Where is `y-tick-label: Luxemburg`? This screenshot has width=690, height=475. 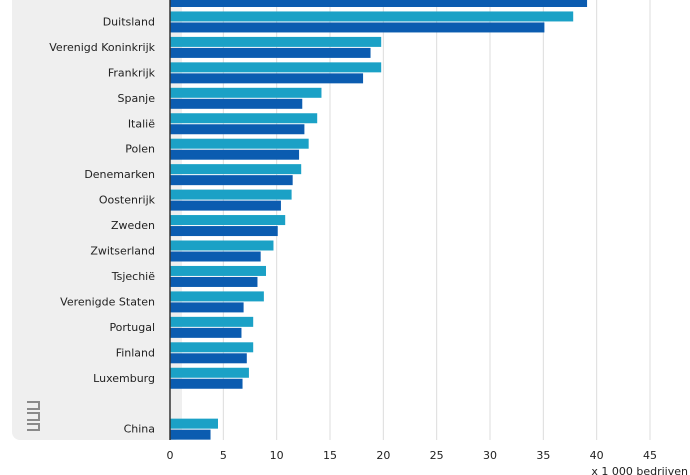
y-tick-label: Luxemburg is located at coordinates (124, 378).